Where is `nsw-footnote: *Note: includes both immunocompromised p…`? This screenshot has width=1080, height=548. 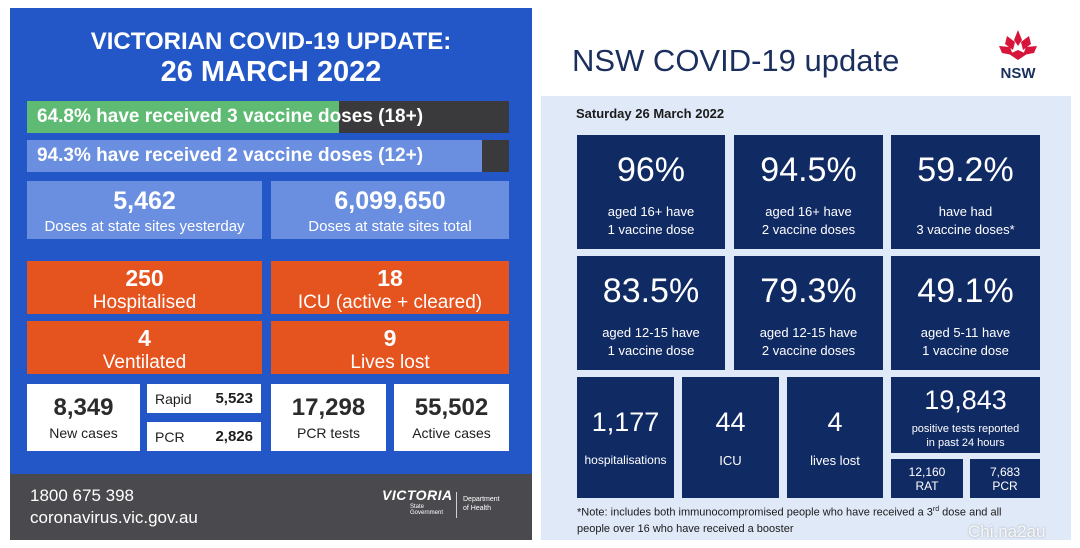
nsw-footnote: *Note: includes both immunocompromised p… is located at coordinates (817, 521).